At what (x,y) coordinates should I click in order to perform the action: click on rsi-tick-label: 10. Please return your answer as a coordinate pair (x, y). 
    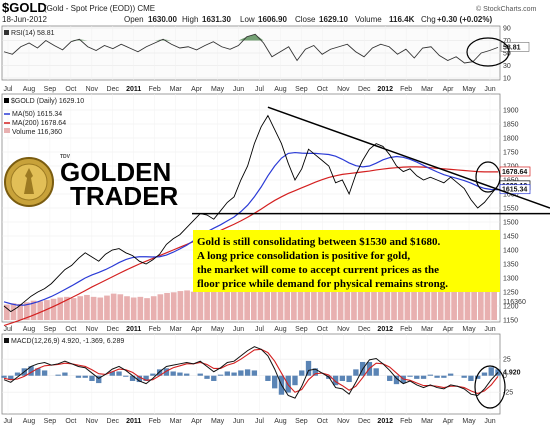
    Looking at the image, I should click on (507, 79).